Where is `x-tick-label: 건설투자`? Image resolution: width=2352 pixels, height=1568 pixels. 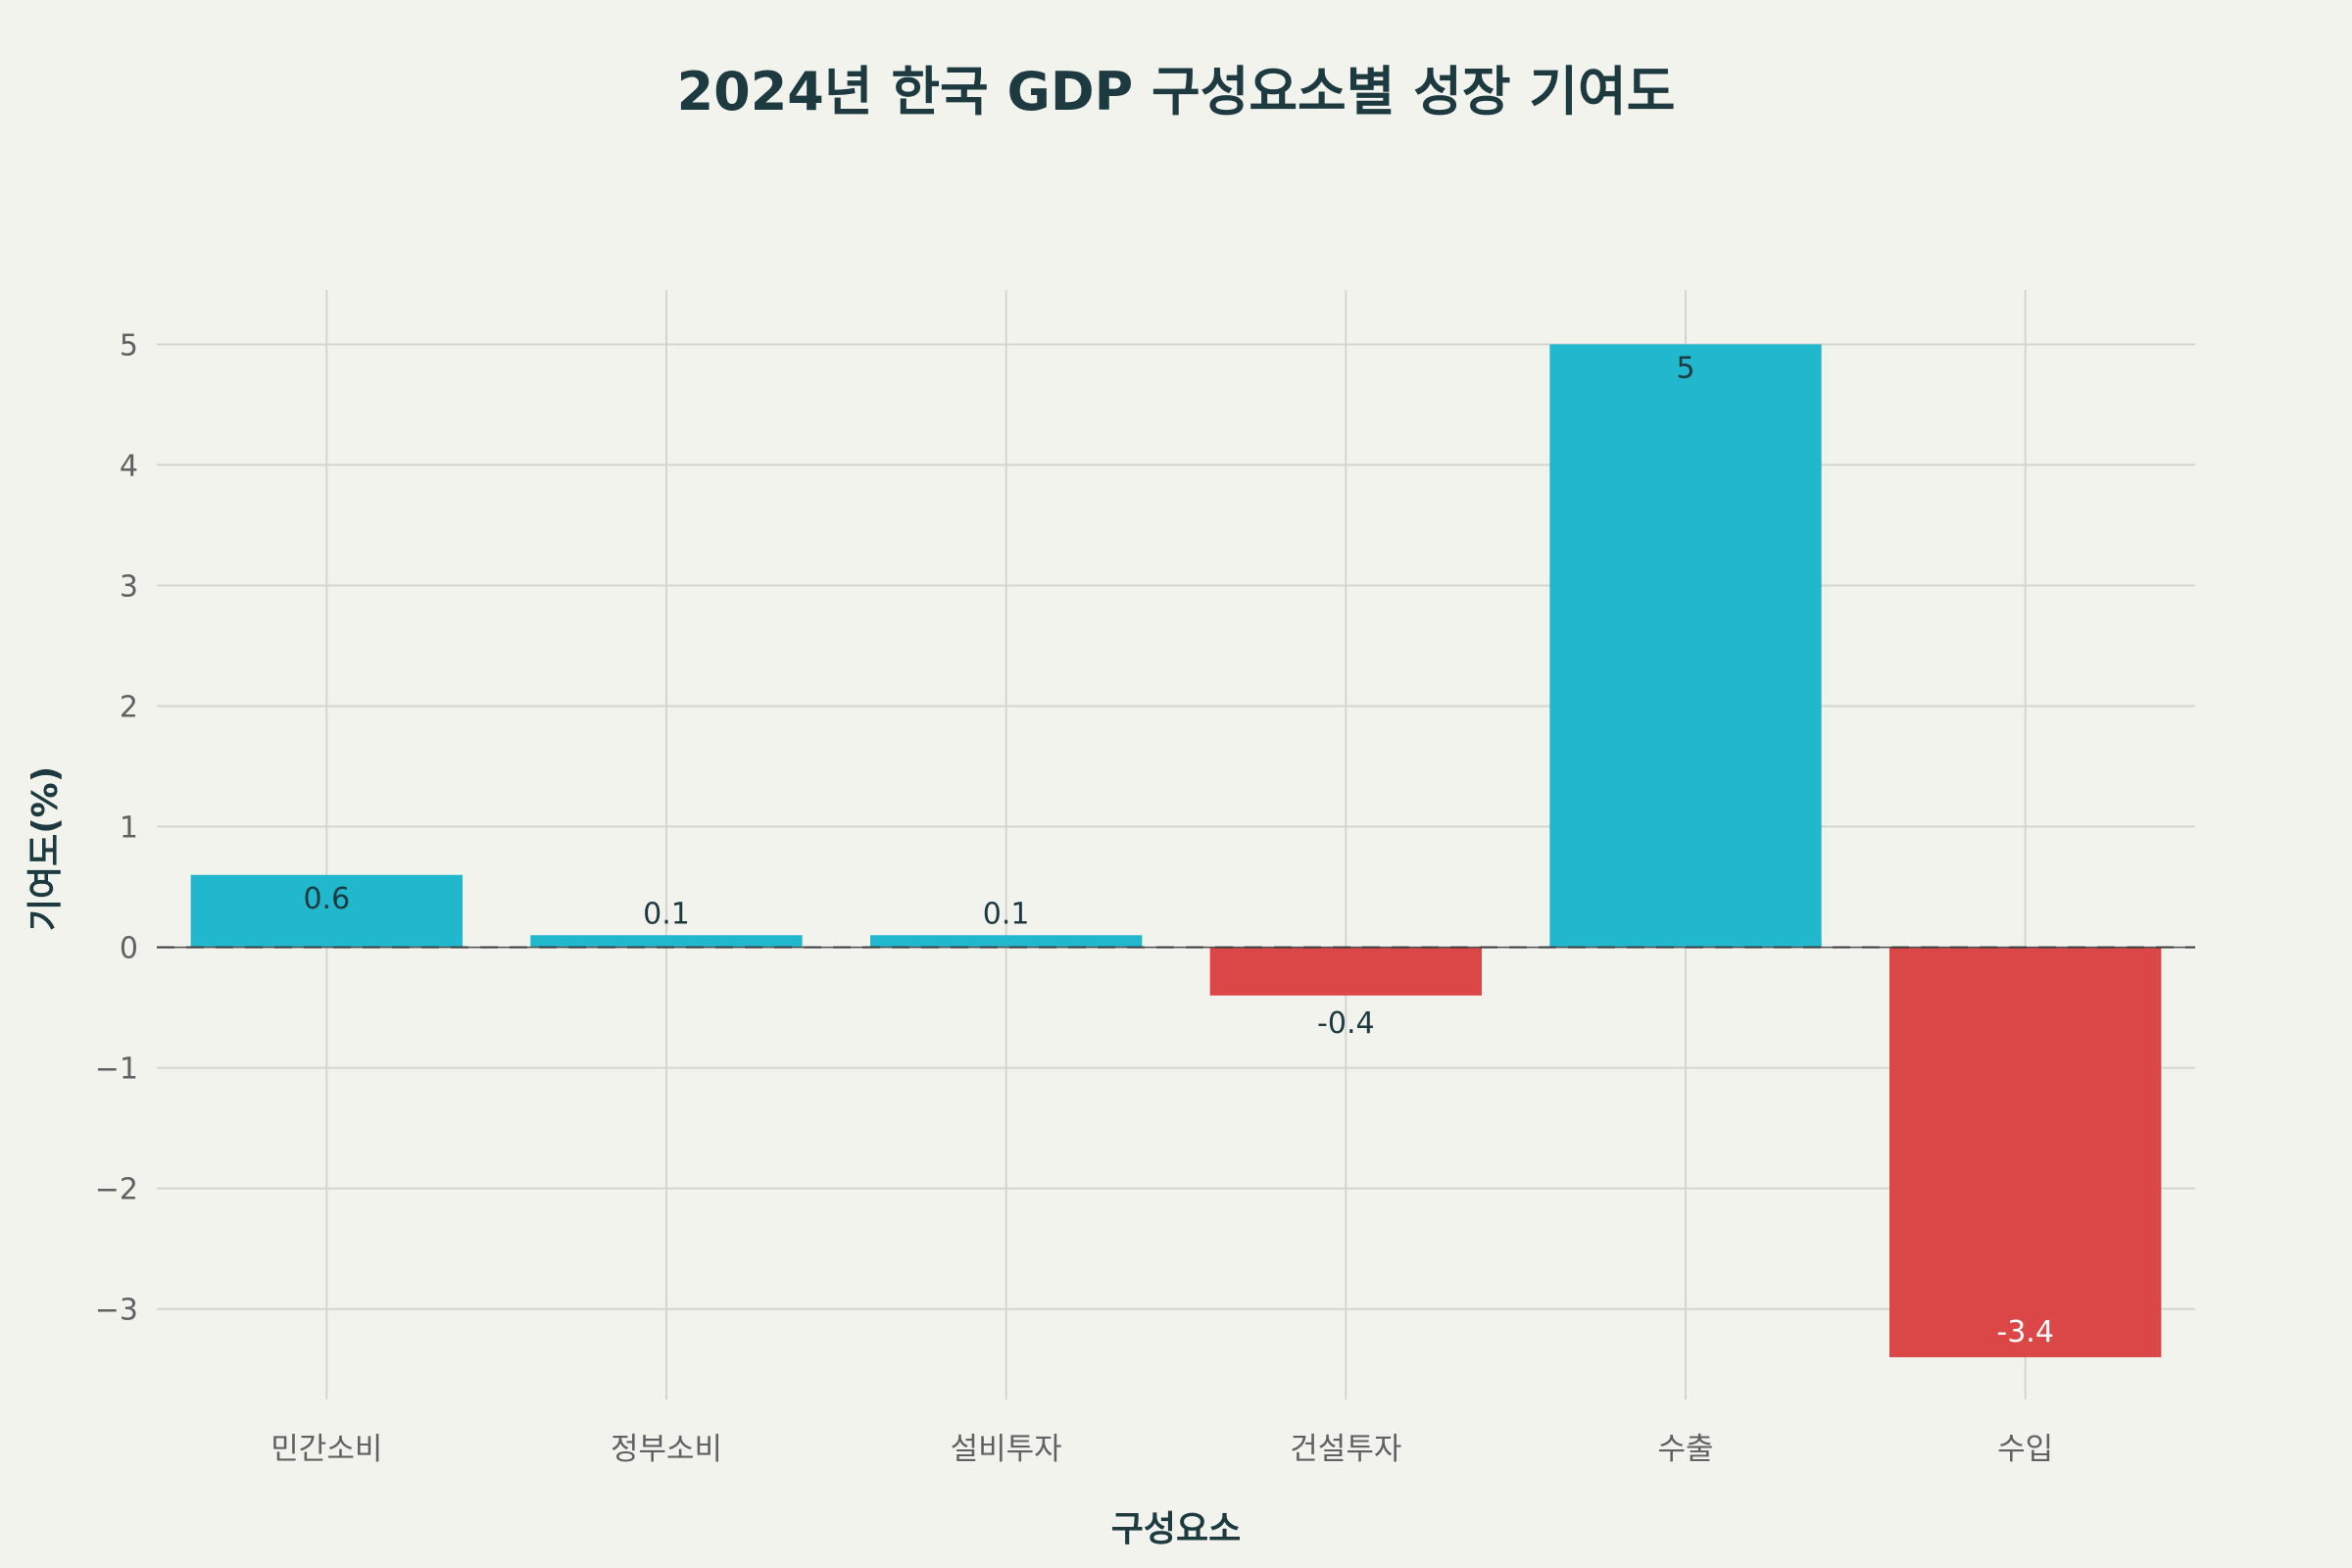 x-tick-label: 건설투자 is located at coordinates (1345, 1449).